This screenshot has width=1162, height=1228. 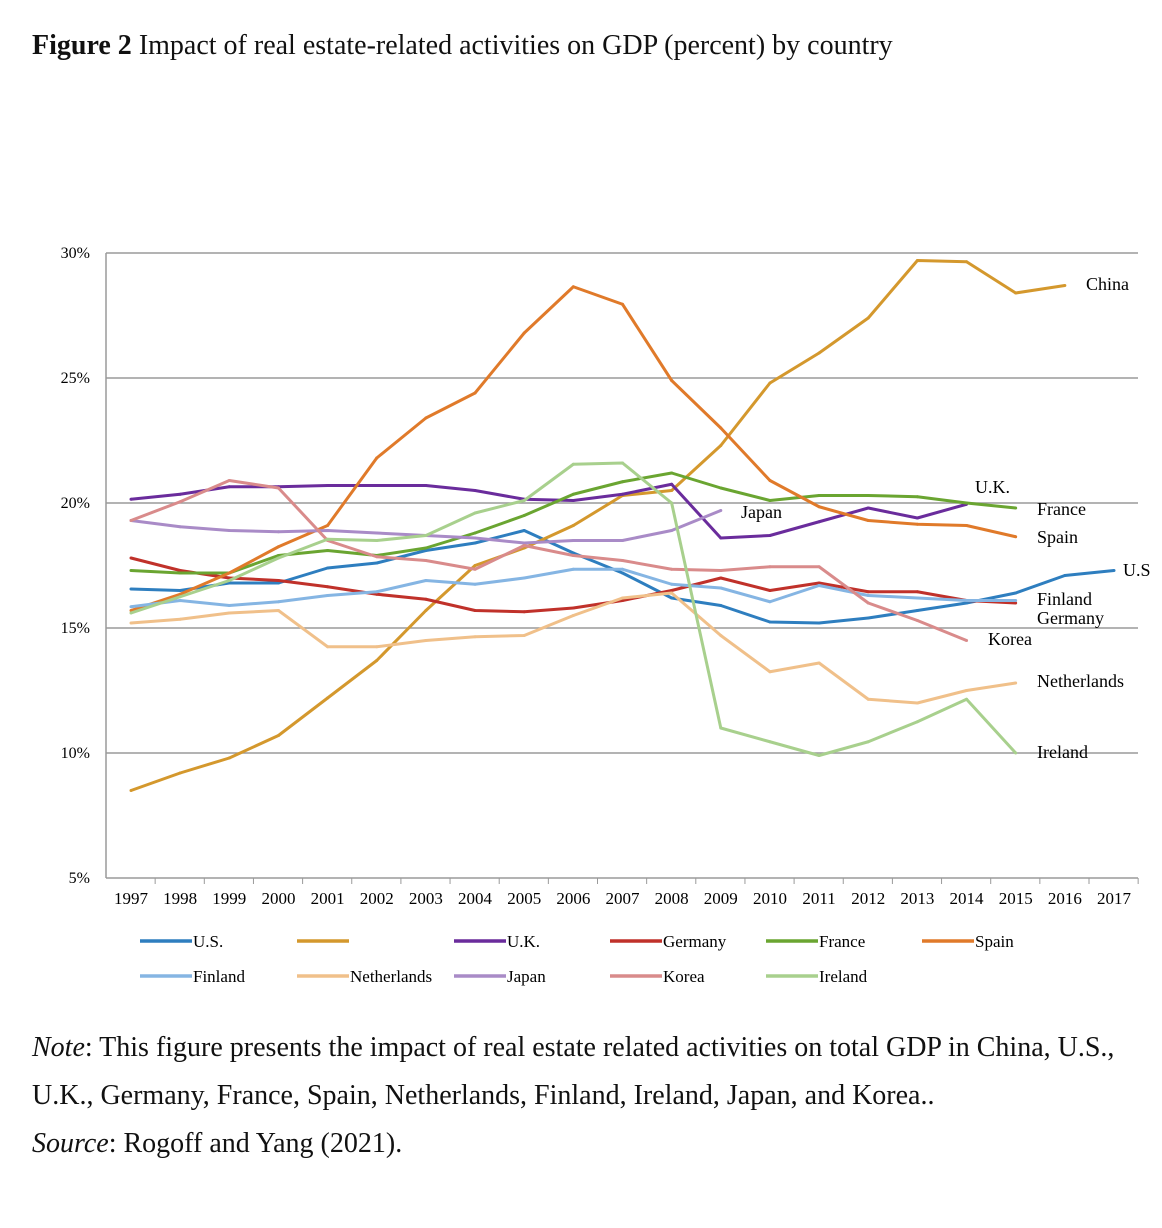 What do you see at coordinates (475, 898) in the screenshot?
I see `x-tick-label: 2004` at bounding box center [475, 898].